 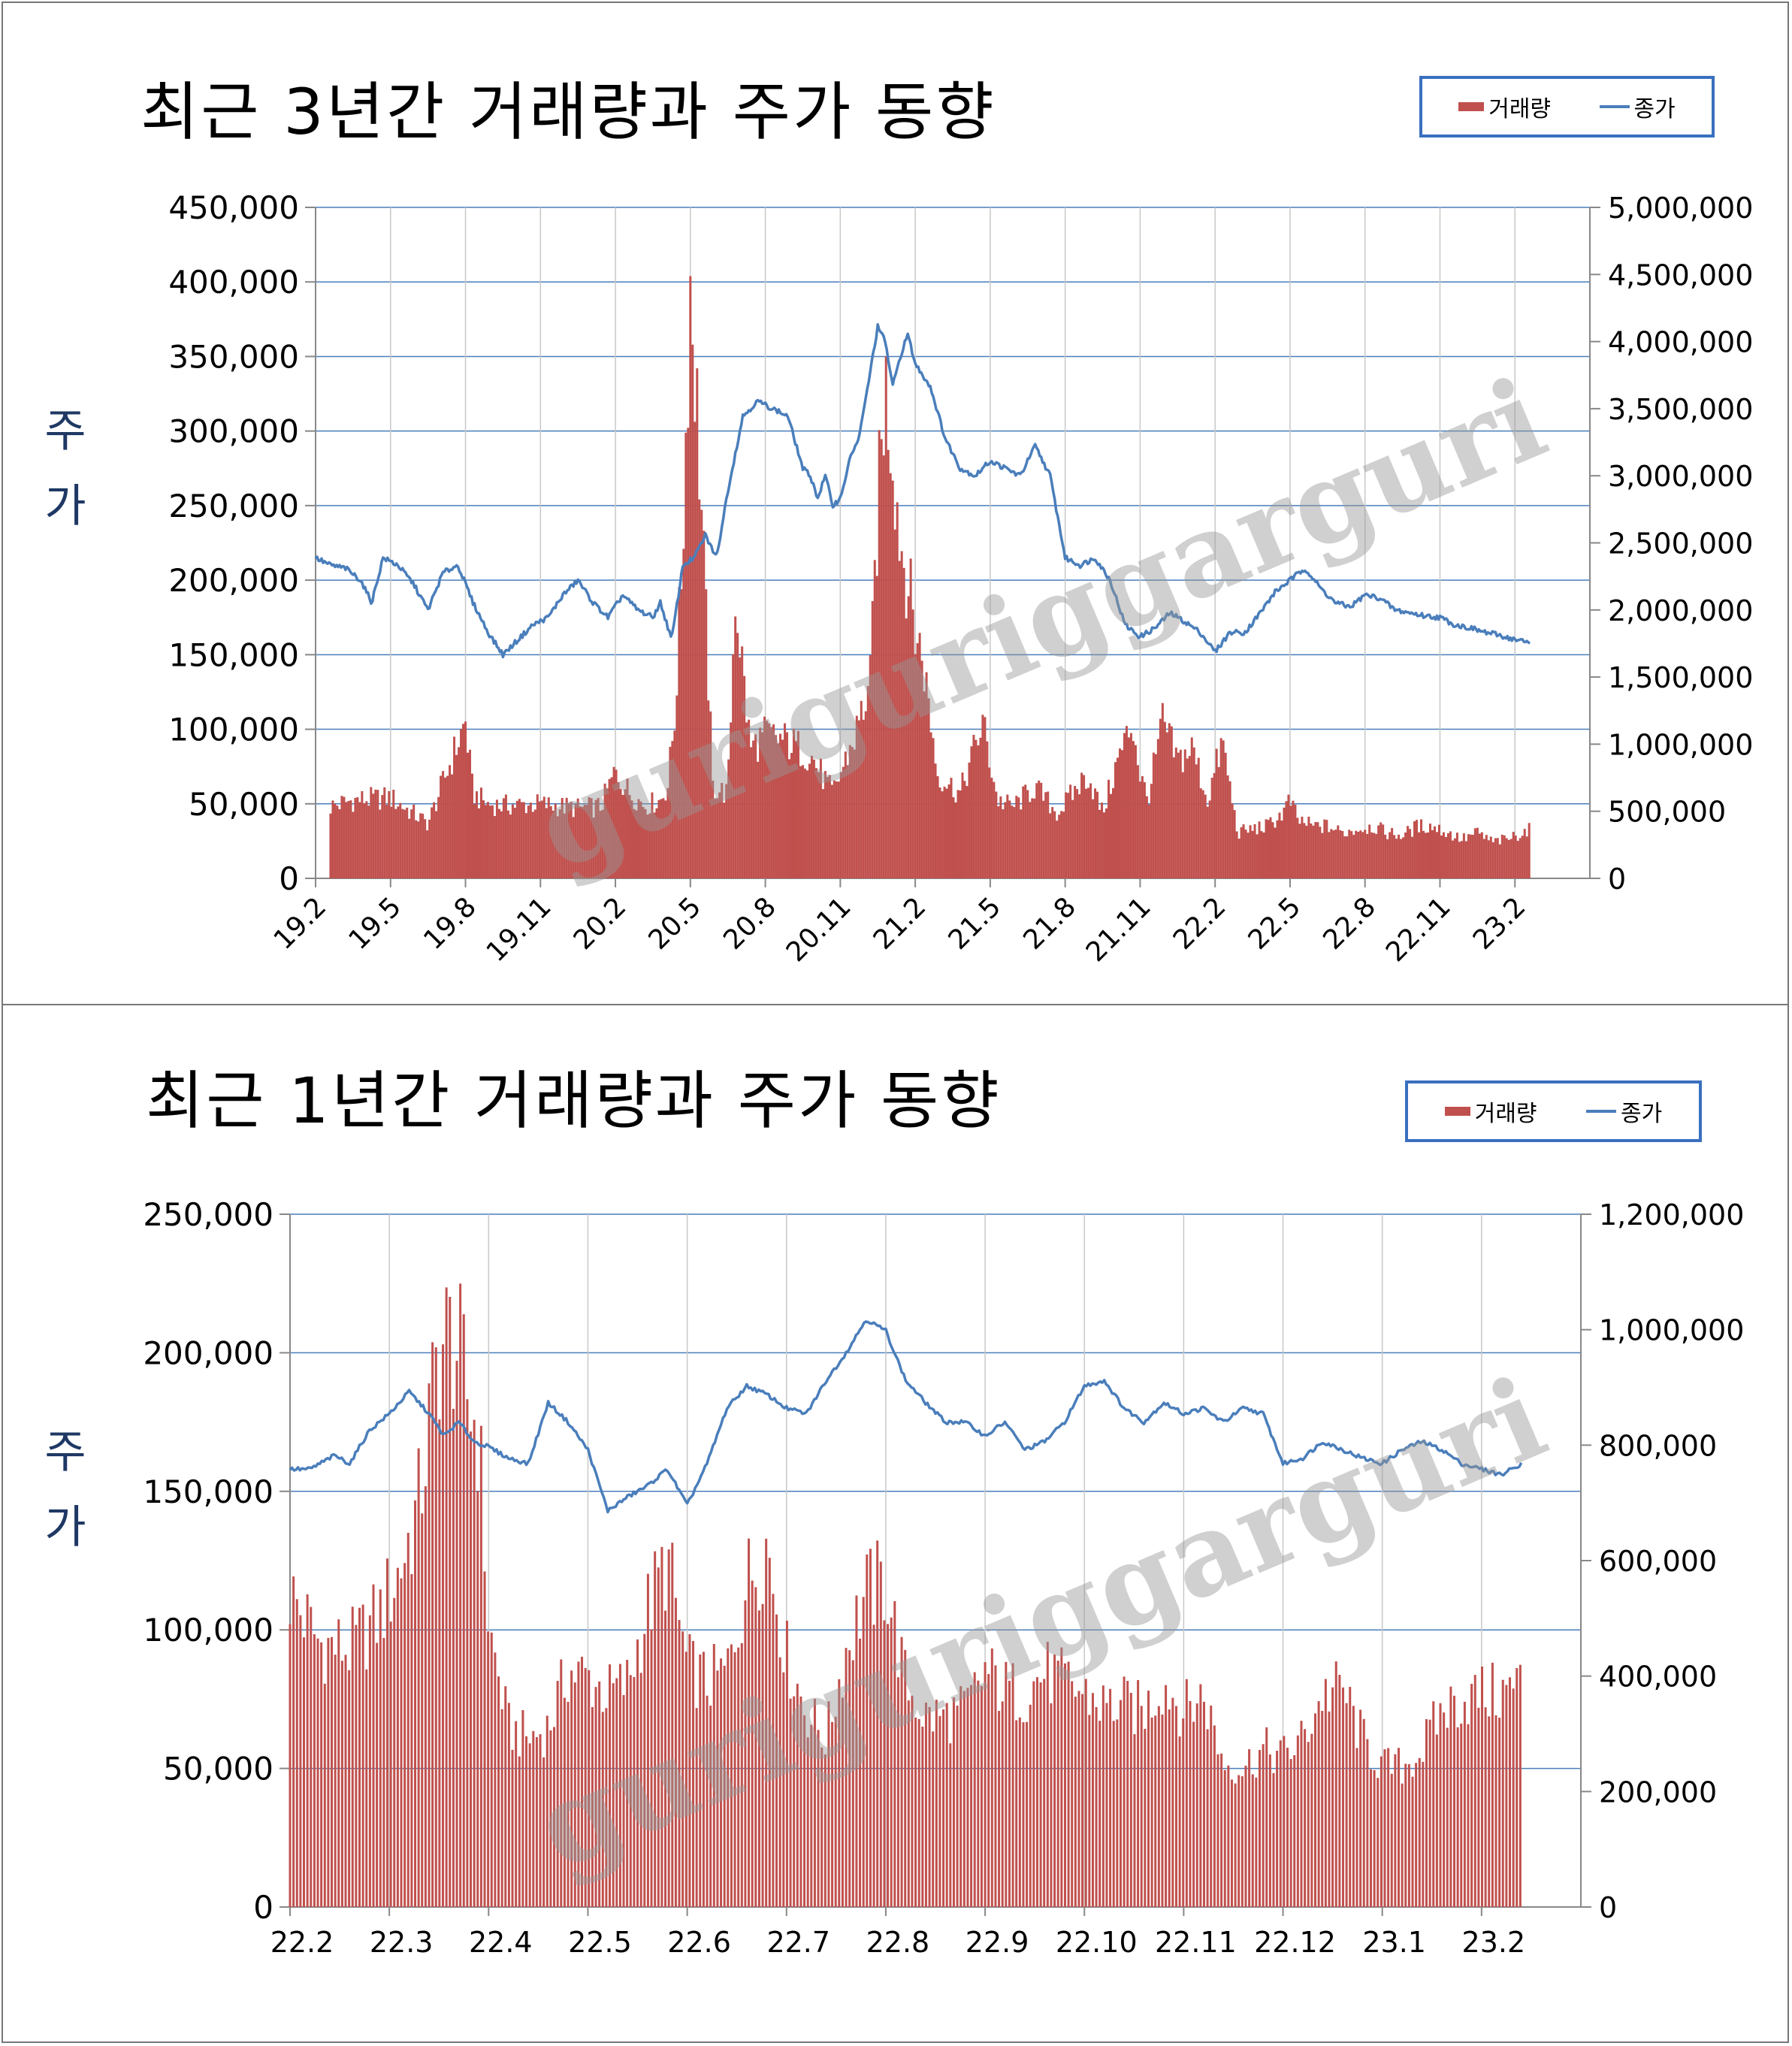 What do you see at coordinates (233, 654) in the screenshot?
I see `y-left-tick-label: 150,000` at bounding box center [233, 654].